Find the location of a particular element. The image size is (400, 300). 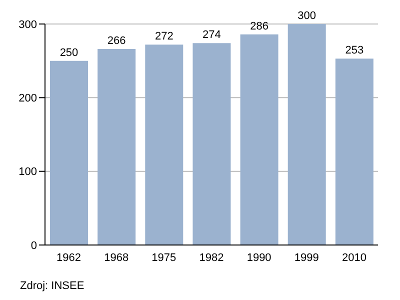

data-label: 250 is located at coordinates (69, 52).